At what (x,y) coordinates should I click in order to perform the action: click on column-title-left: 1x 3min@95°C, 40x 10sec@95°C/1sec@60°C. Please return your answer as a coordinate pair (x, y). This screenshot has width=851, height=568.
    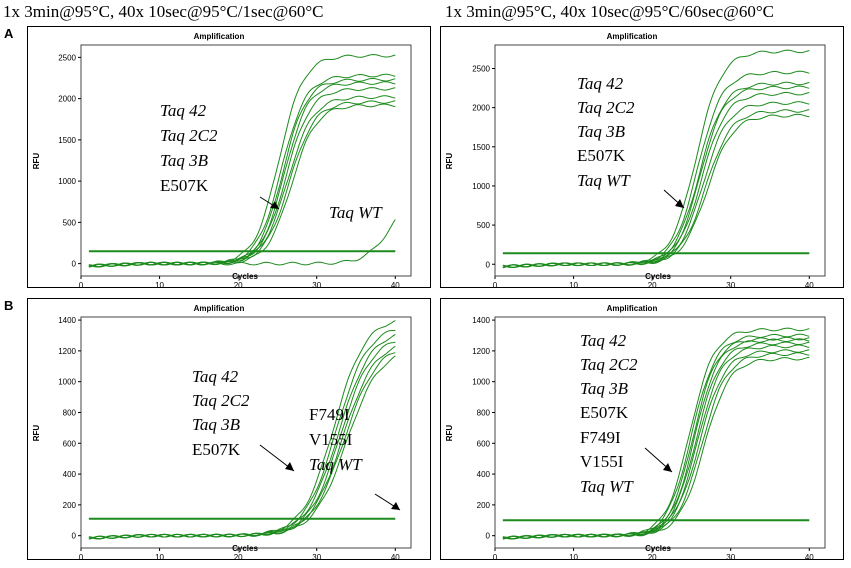
    Looking at the image, I should click on (163, 11).